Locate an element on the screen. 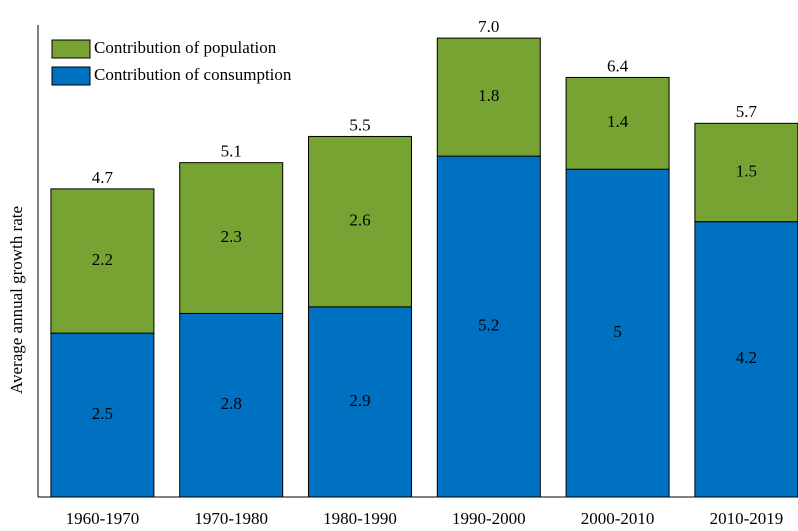 The width and height of the screenshot is (798, 531). x-tick-label: 2000-2010 is located at coordinates (618, 518).